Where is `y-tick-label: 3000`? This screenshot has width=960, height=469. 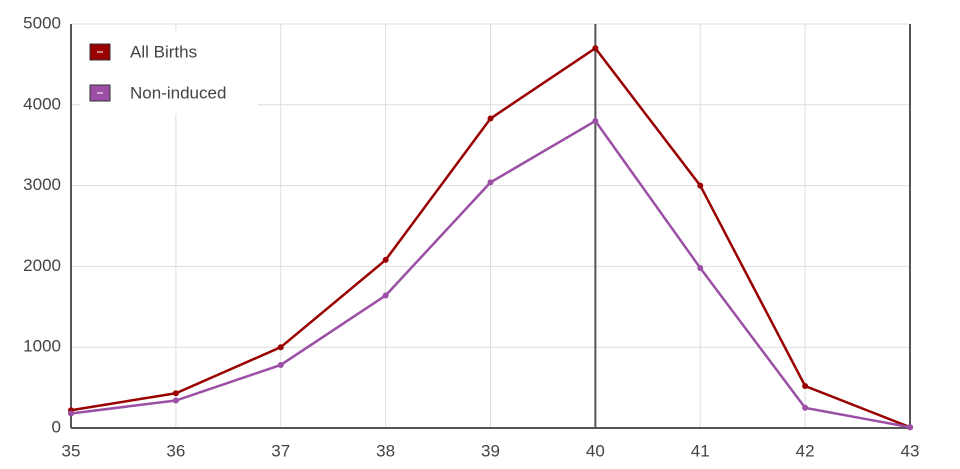 y-tick-label: 3000 is located at coordinates (42, 184).